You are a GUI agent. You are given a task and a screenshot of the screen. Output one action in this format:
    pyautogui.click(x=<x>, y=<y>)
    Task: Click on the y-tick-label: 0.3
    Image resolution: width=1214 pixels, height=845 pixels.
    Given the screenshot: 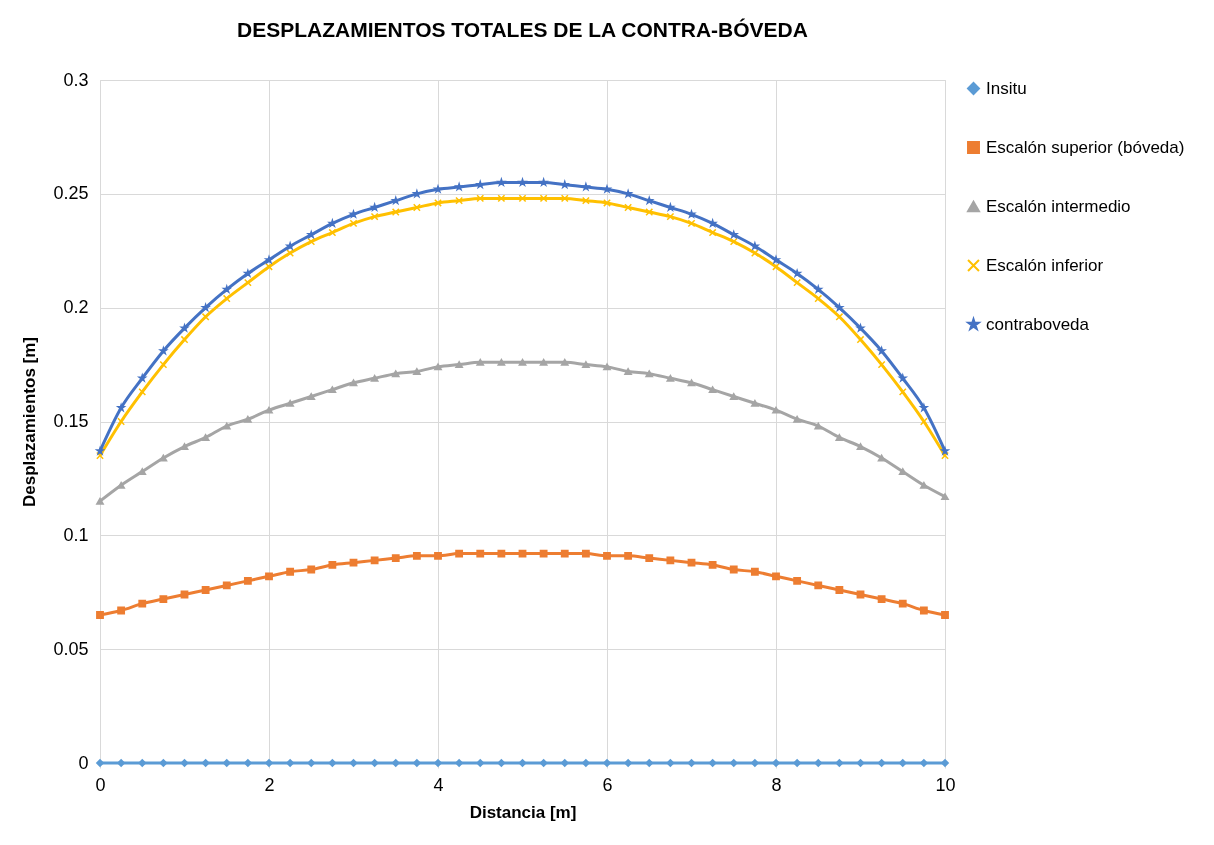 What is the action you would take?
    pyautogui.click(x=76, y=79)
    